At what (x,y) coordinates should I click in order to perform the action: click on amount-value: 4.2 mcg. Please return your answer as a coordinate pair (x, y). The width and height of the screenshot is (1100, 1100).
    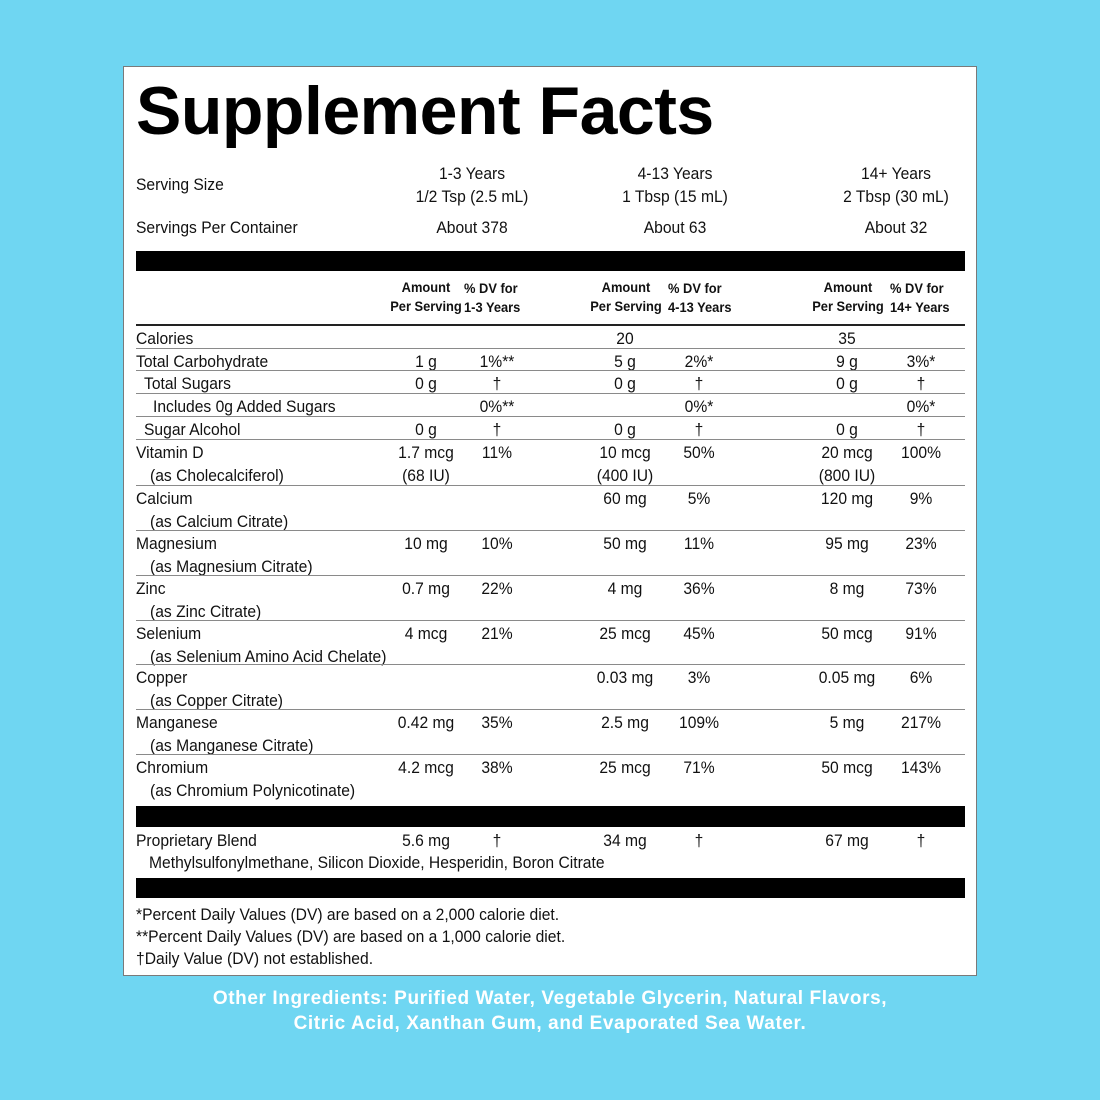
    Looking at the image, I should click on (426, 767).